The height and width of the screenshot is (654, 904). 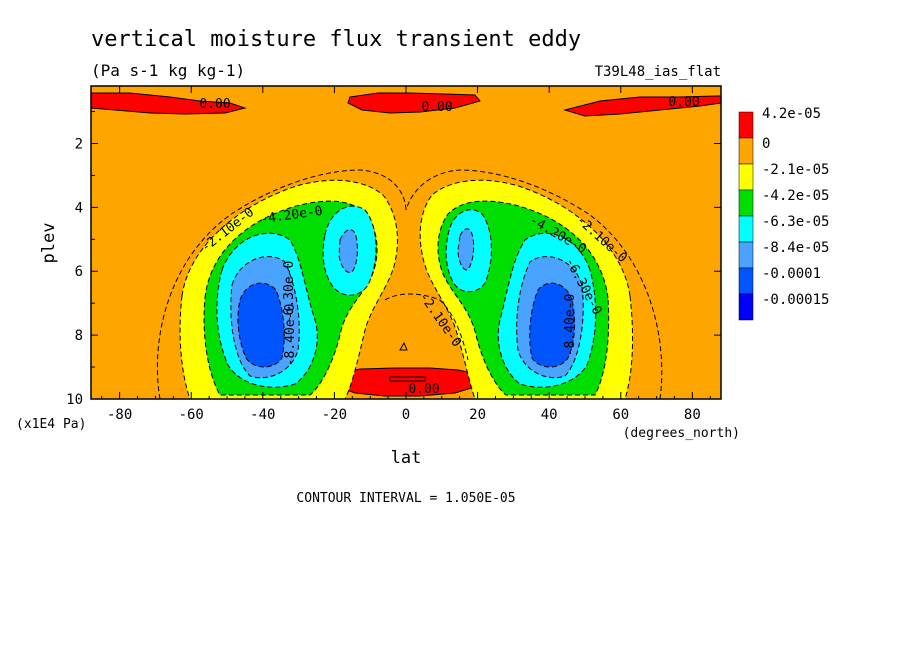 I want to click on lobe-north-midblue-upper, so click(x=466, y=249).